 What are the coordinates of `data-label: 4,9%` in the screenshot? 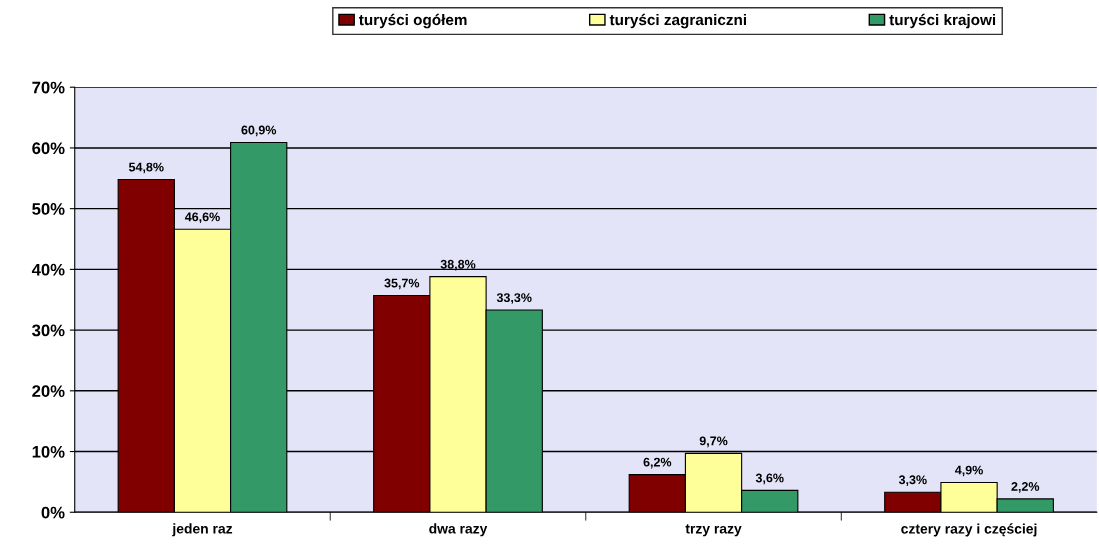 It's located at (968, 471).